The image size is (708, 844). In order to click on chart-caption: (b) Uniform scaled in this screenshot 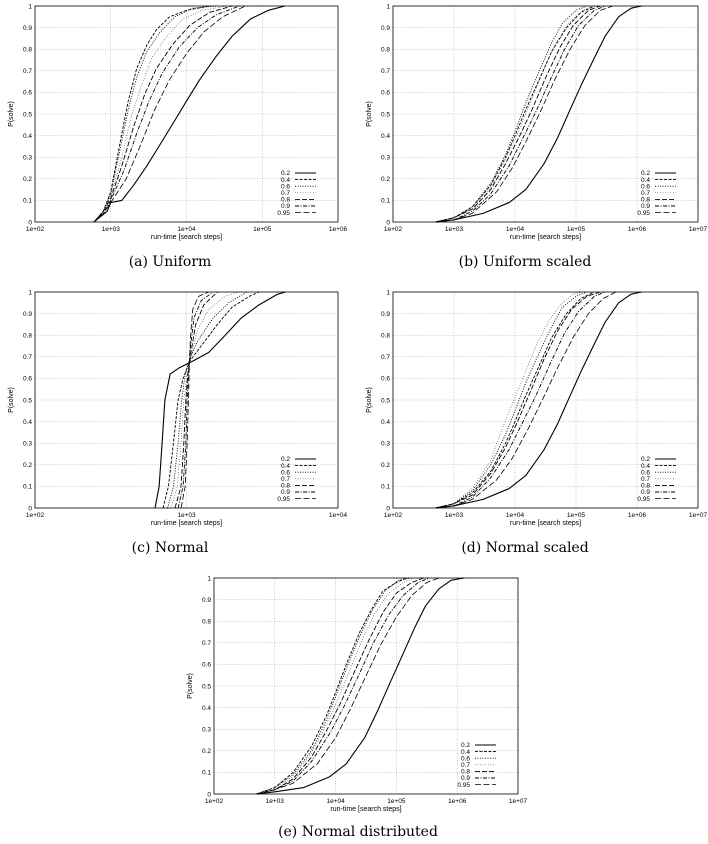, I will do `click(525, 262)`.